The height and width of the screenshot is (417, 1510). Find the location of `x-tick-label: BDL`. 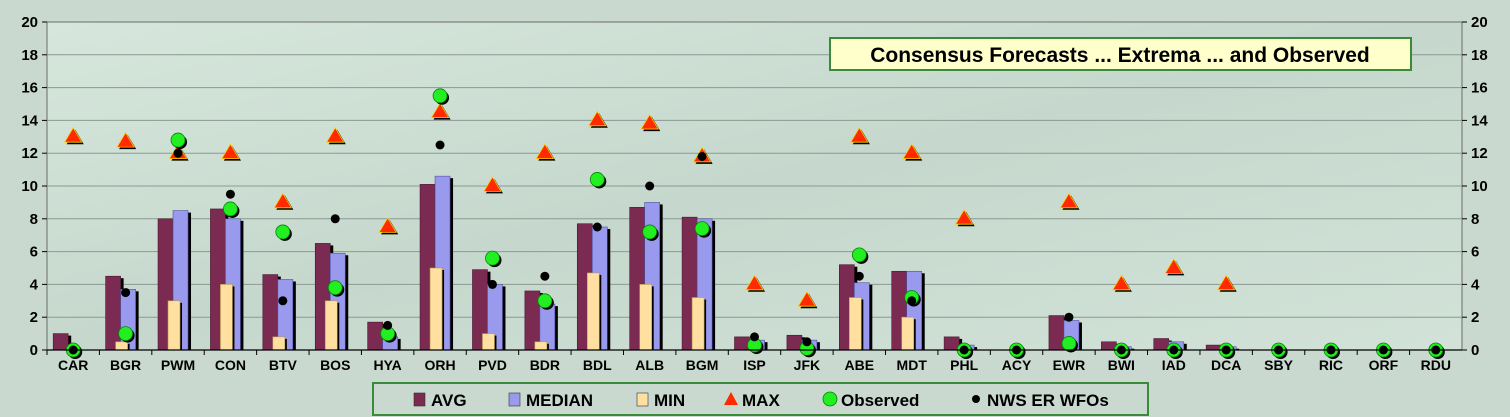

x-tick-label: BDL is located at coordinates (597, 365).